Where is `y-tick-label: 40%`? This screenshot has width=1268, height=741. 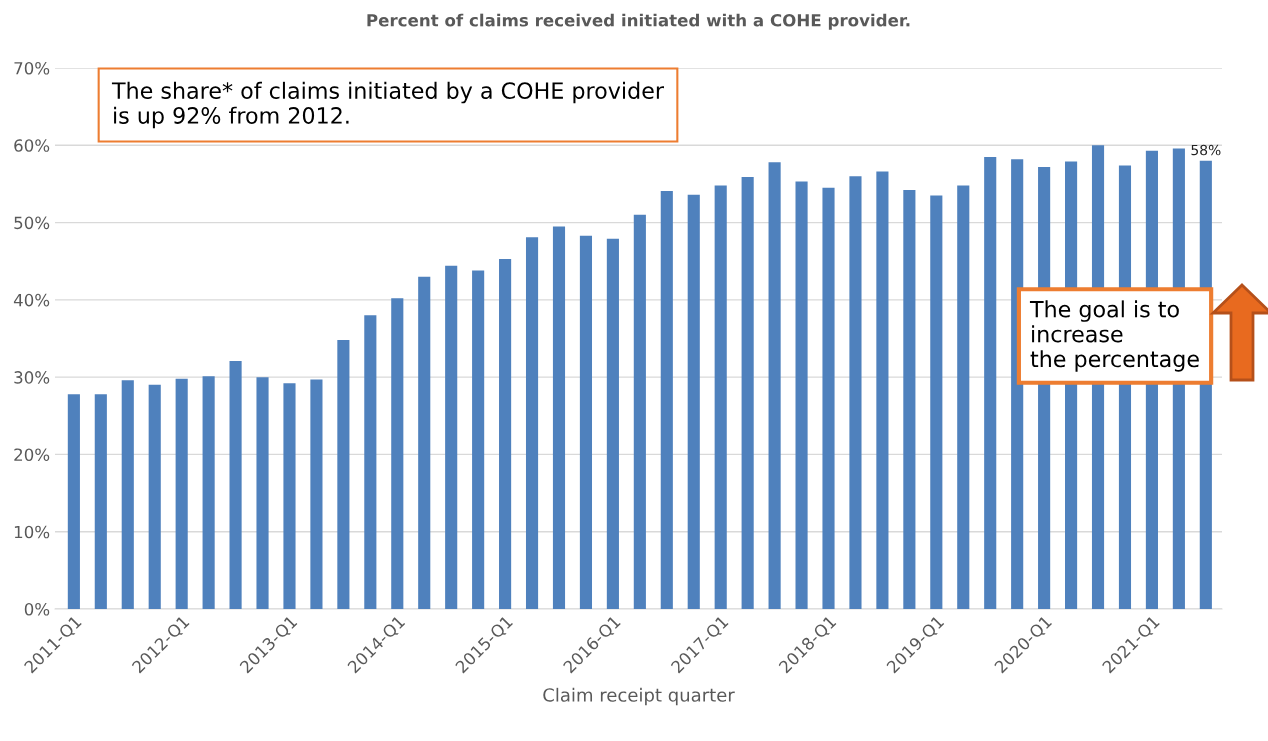
y-tick-label: 40% is located at coordinates (31, 300).